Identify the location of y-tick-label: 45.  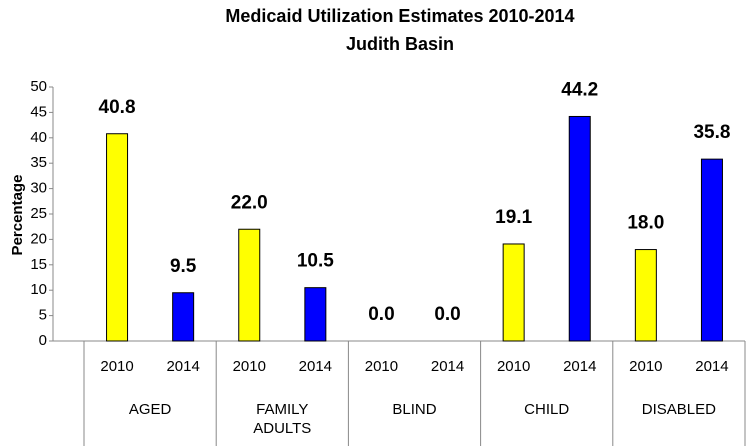
(38, 111).